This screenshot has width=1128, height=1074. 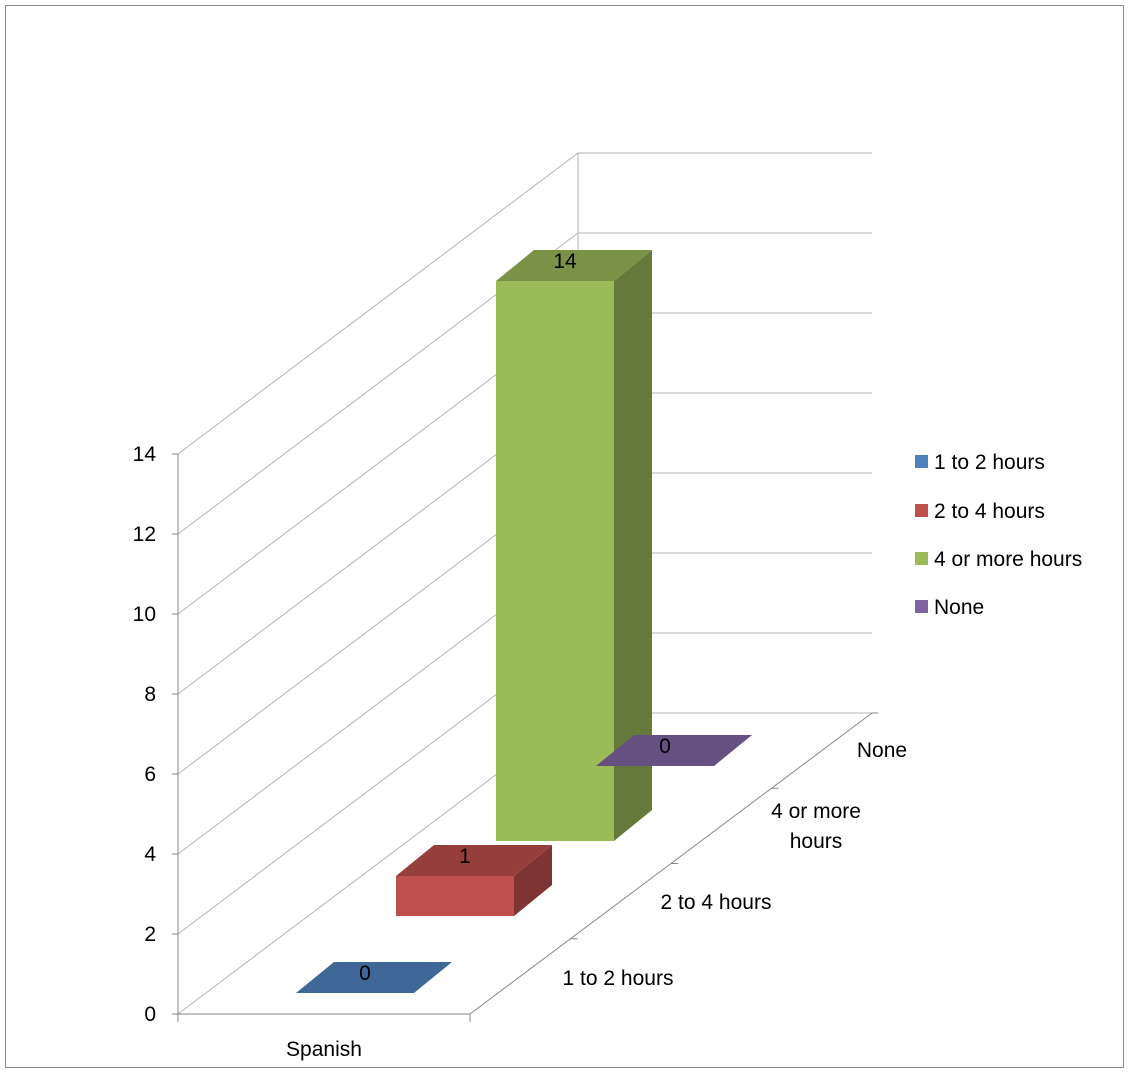 I want to click on depth-label: 4 or more hours, so click(x=816, y=826).